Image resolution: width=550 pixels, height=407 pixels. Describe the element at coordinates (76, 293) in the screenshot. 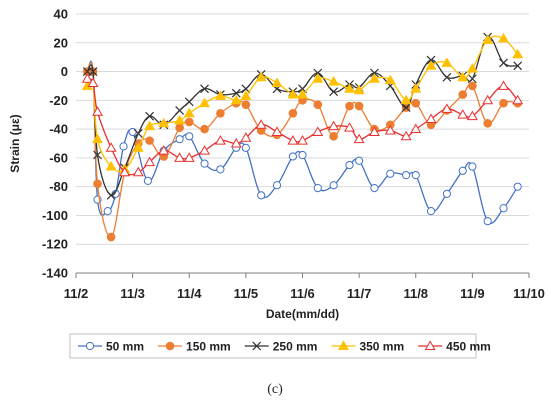

I see `x-tick-label: 11/2` at that location.